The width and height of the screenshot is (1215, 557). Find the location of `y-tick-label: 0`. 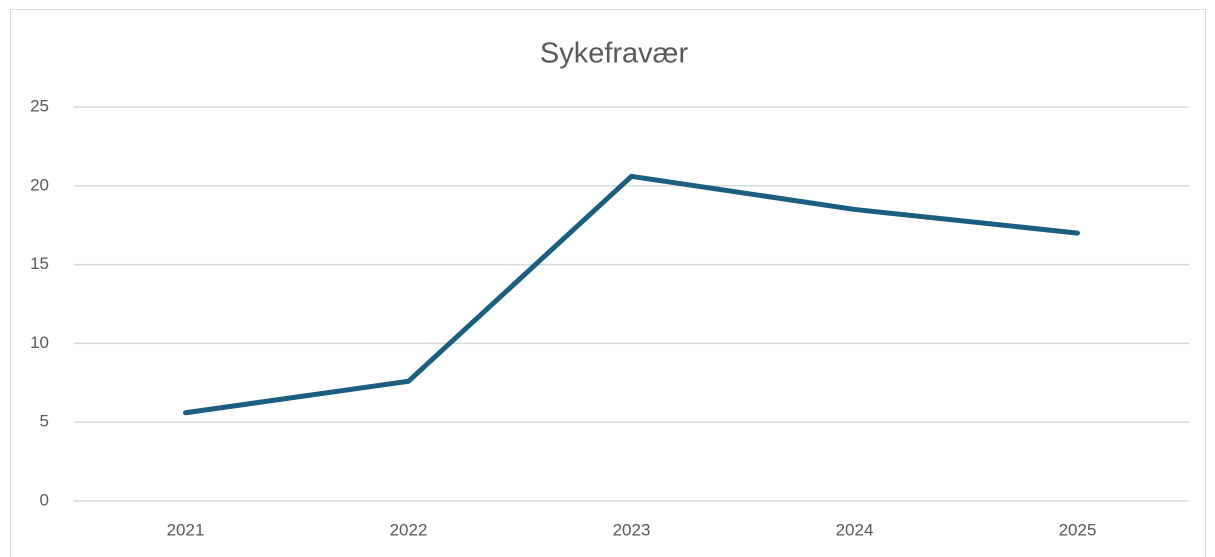

y-tick-label: 0 is located at coordinates (44, 499).